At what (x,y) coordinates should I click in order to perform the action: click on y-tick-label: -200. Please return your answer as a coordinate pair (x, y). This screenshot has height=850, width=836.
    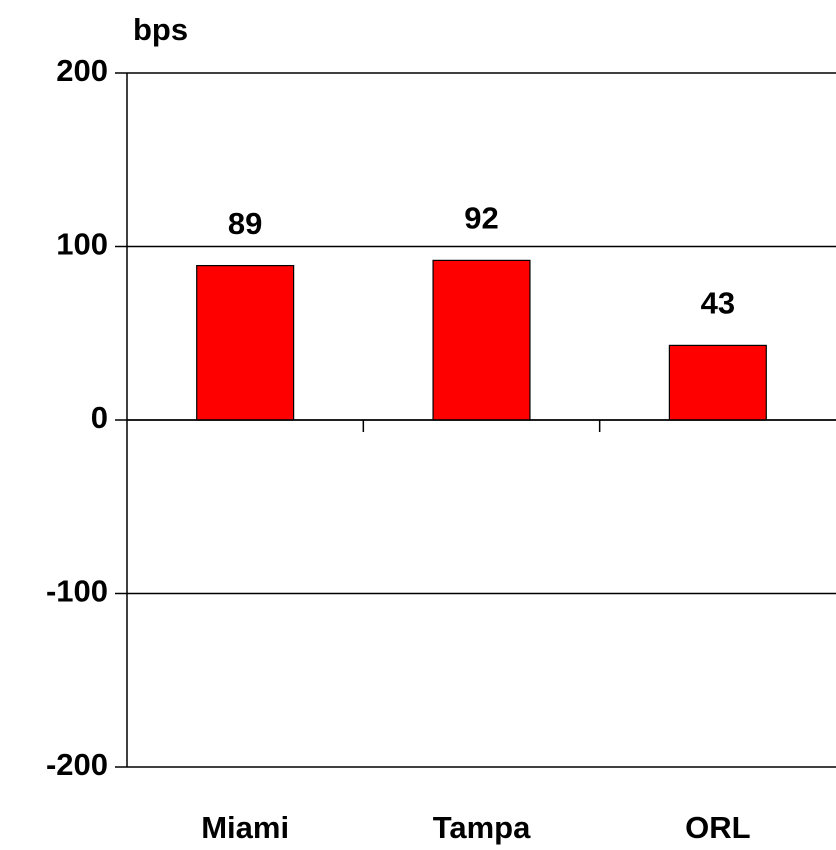
    Looking at the image, I should click on (77, 764).